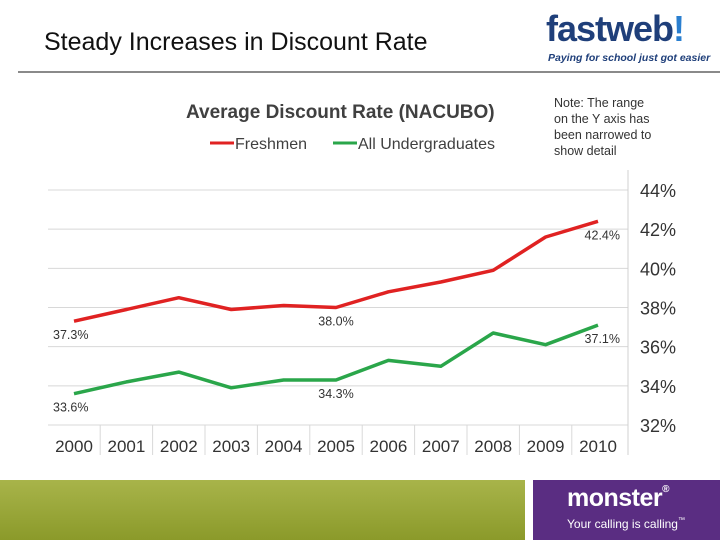 The height and width of the screenshot is (540, 720). I want to click on footer-bar: monster® Your calling is calling™, so click(360, 510).